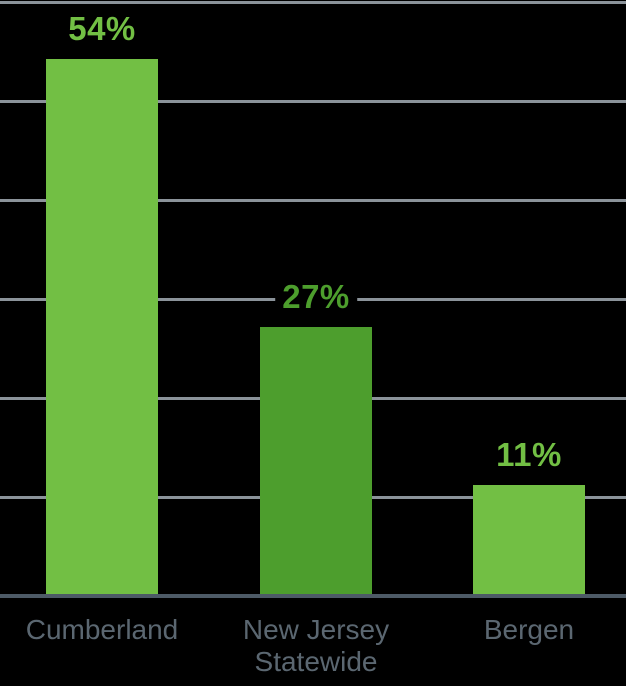 The height and width of the screenshot is (686, 626). Describe the element at coordinates (316, 645) in the screenshot. I see `x-axis-label: New Jersey Statewide` at that location.